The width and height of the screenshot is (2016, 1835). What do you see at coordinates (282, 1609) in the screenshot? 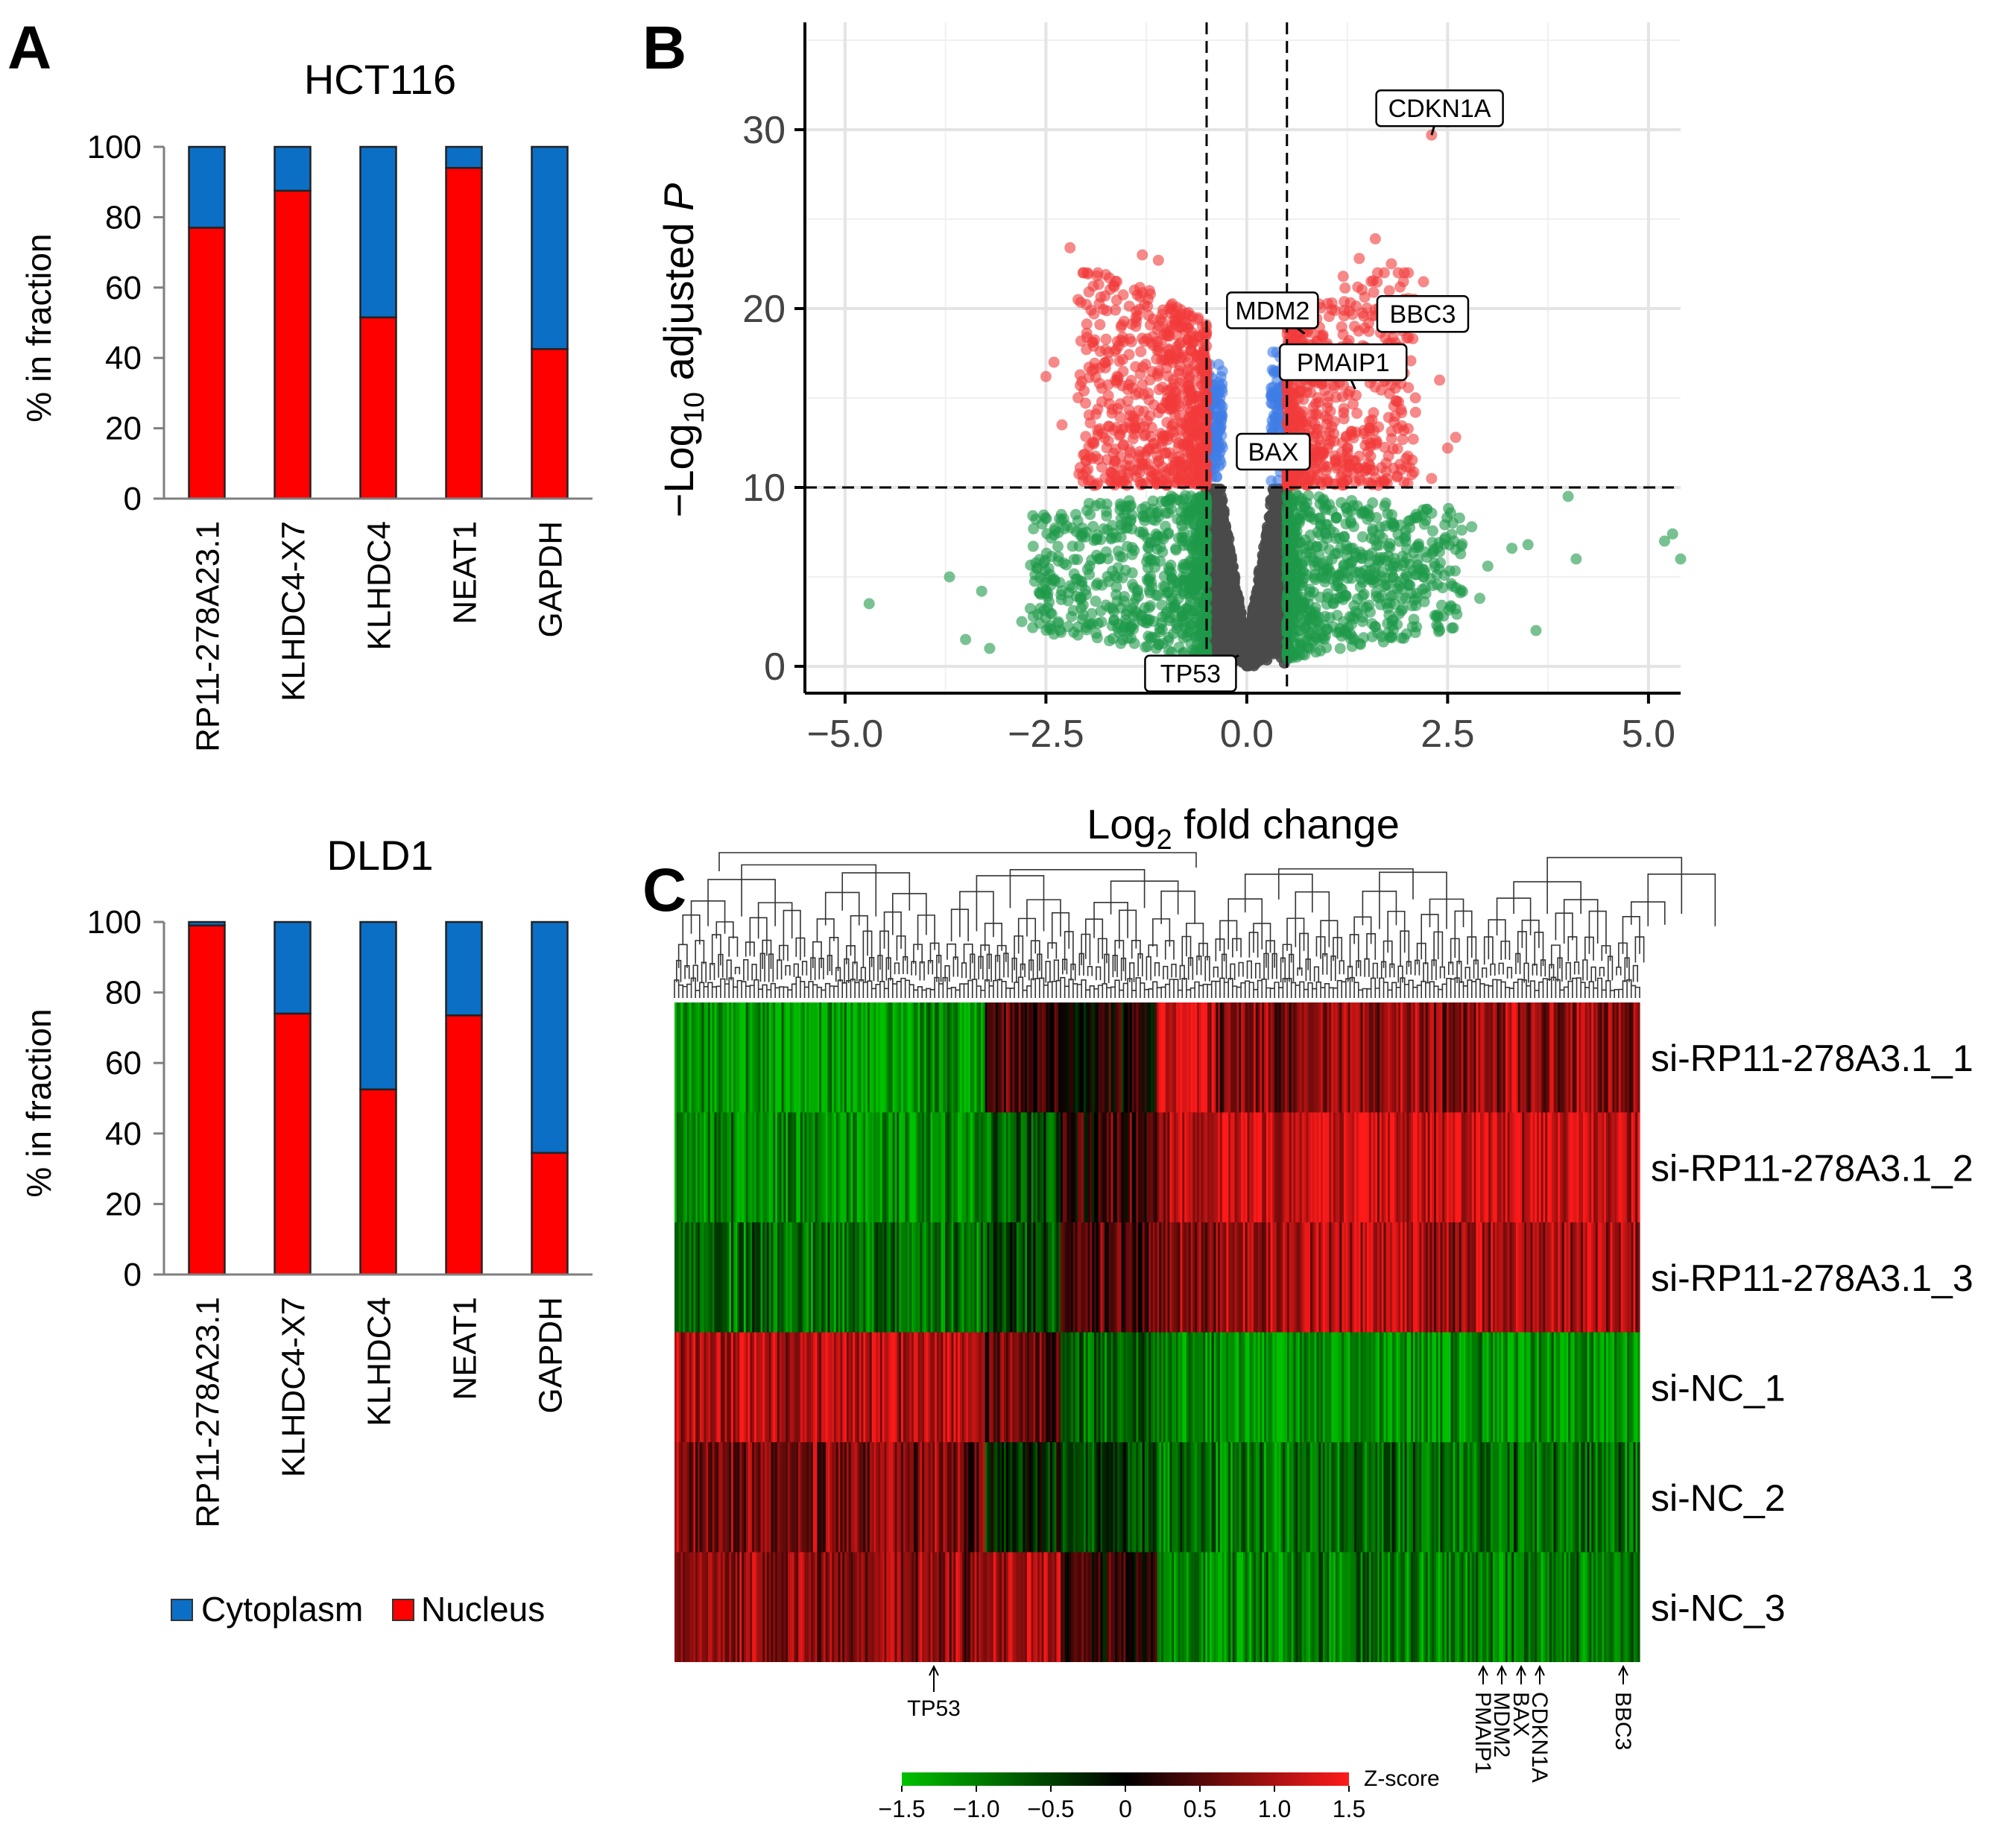
I see `legend-cytoplasm-label: Cytoplasm` at bounding box center [282, 1609].